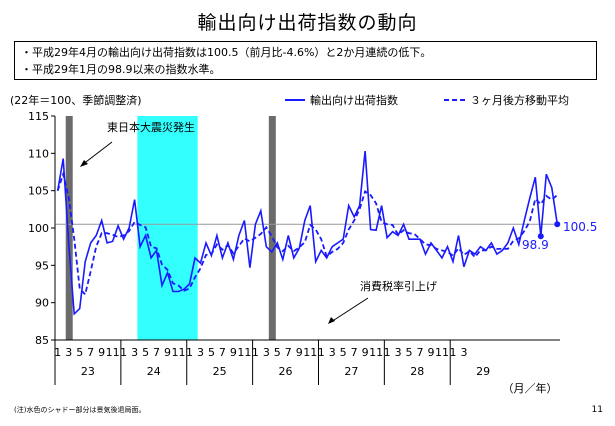 Image resolution: width=615 pixels, height=426 pixels. Describe the element at coordinates (42, 265) in the screenshot. I see `y-tick-label: 95` at that location.